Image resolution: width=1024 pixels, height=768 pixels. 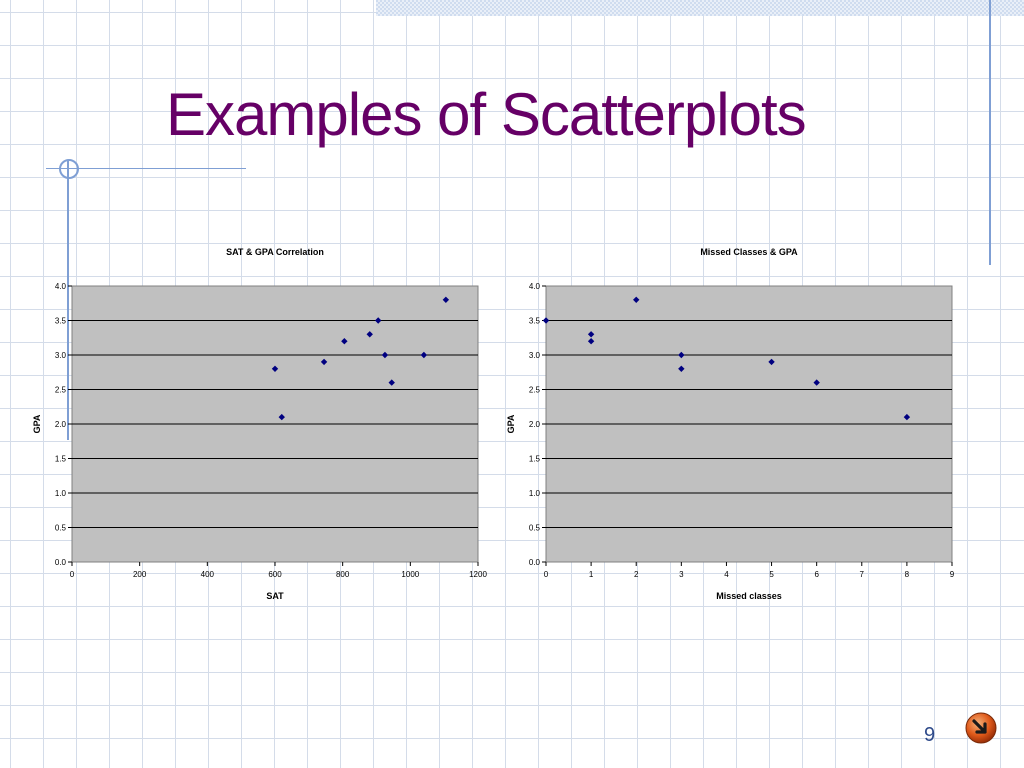 What do you see at coordinates (478, 574) in the screenshot?
I see `x-tick-label: 1200` at bounding box center [478, 574].